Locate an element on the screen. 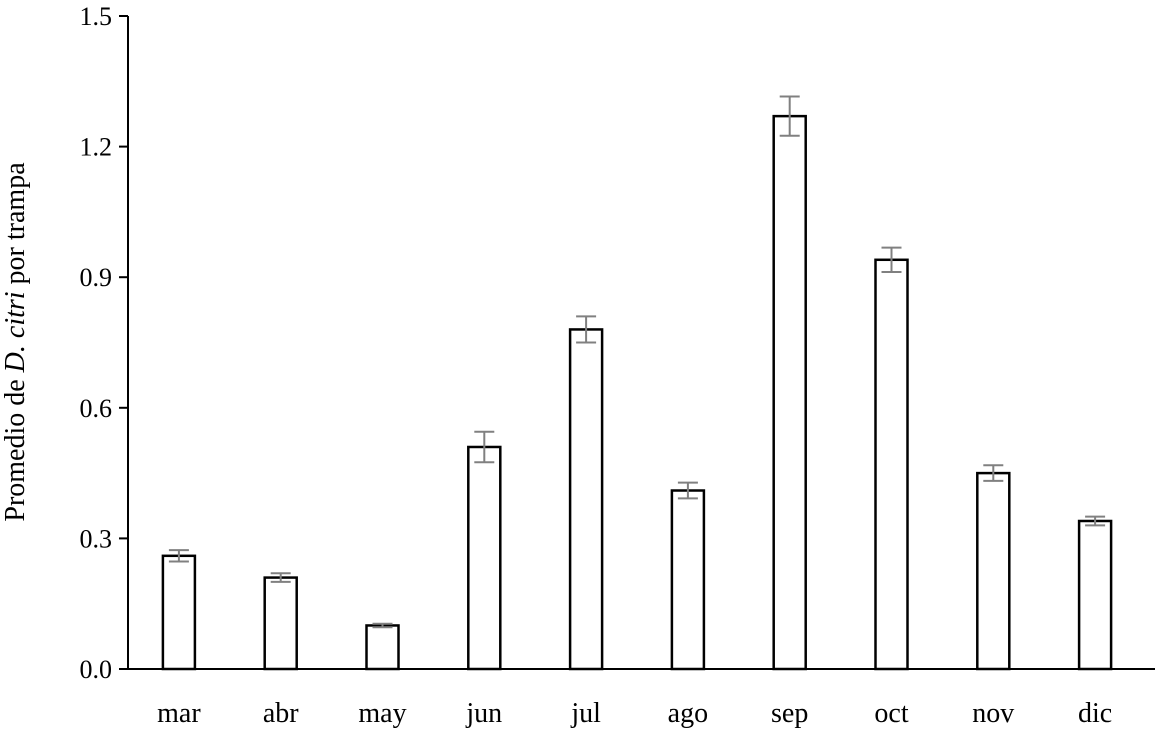  error-bar-mar is located at coordinates (178, 556).